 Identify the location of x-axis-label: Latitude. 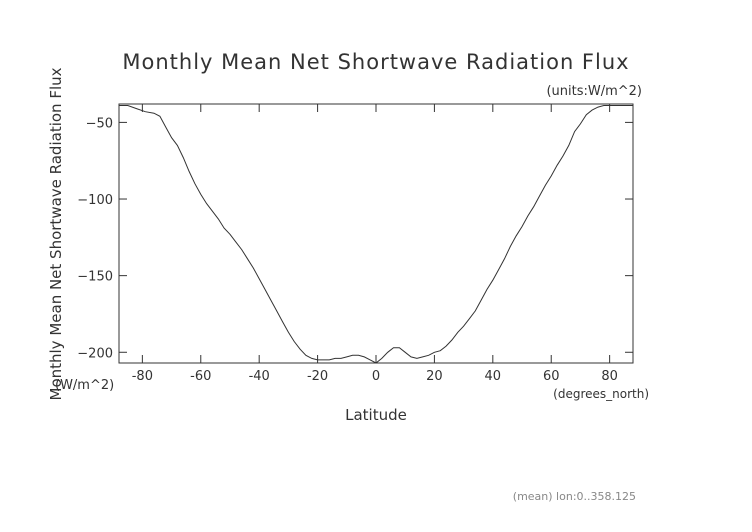
(376, 415).